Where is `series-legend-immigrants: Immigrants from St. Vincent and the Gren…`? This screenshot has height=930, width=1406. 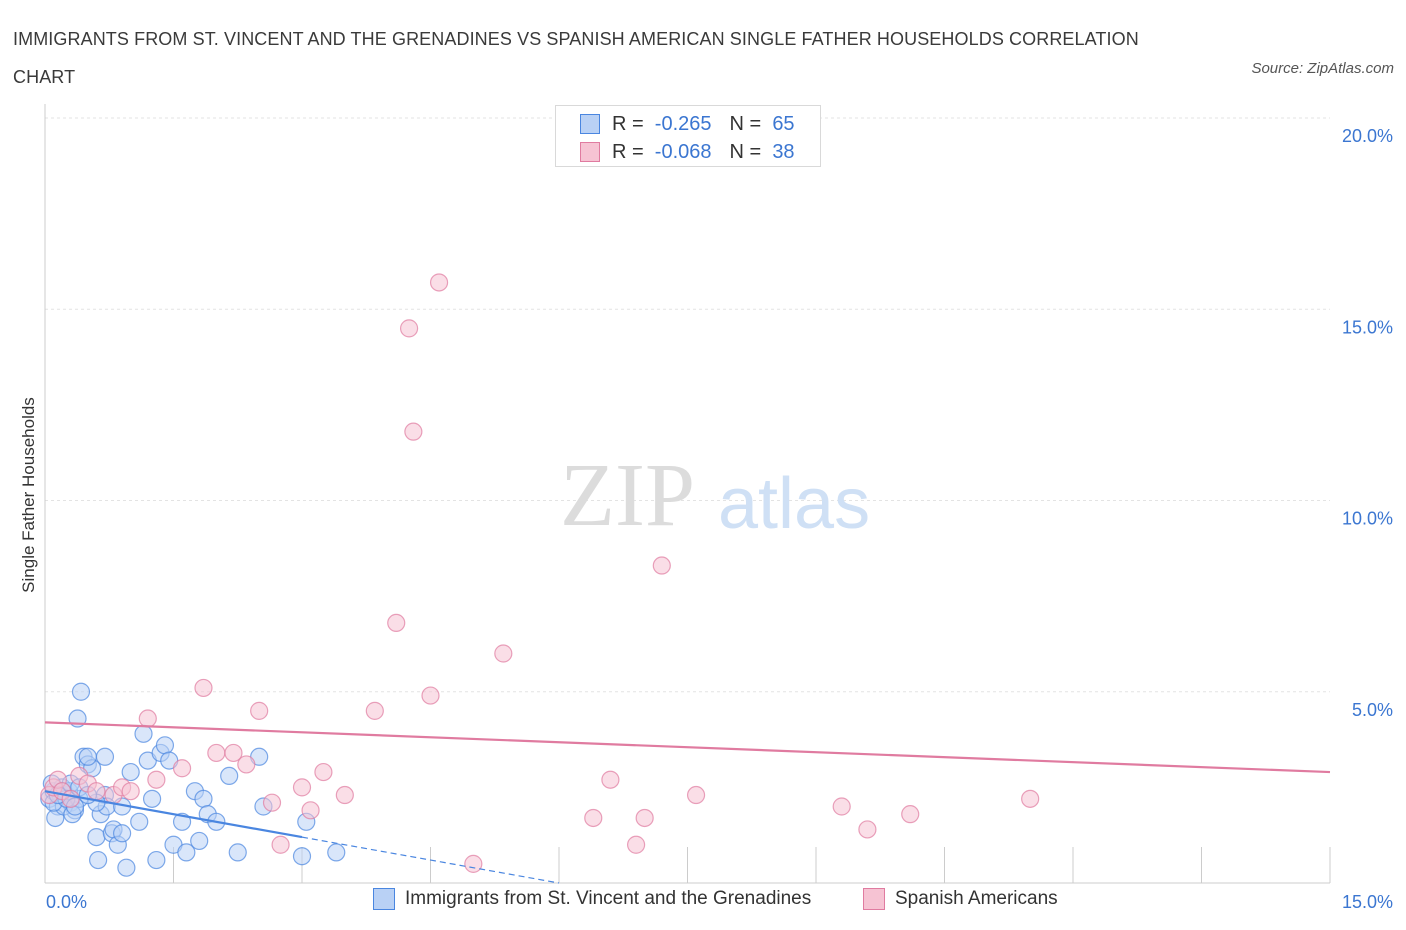 series-legend-immigrants: Immigrants from St. Vincent and the Gren… is located at coordinates (592, 899).